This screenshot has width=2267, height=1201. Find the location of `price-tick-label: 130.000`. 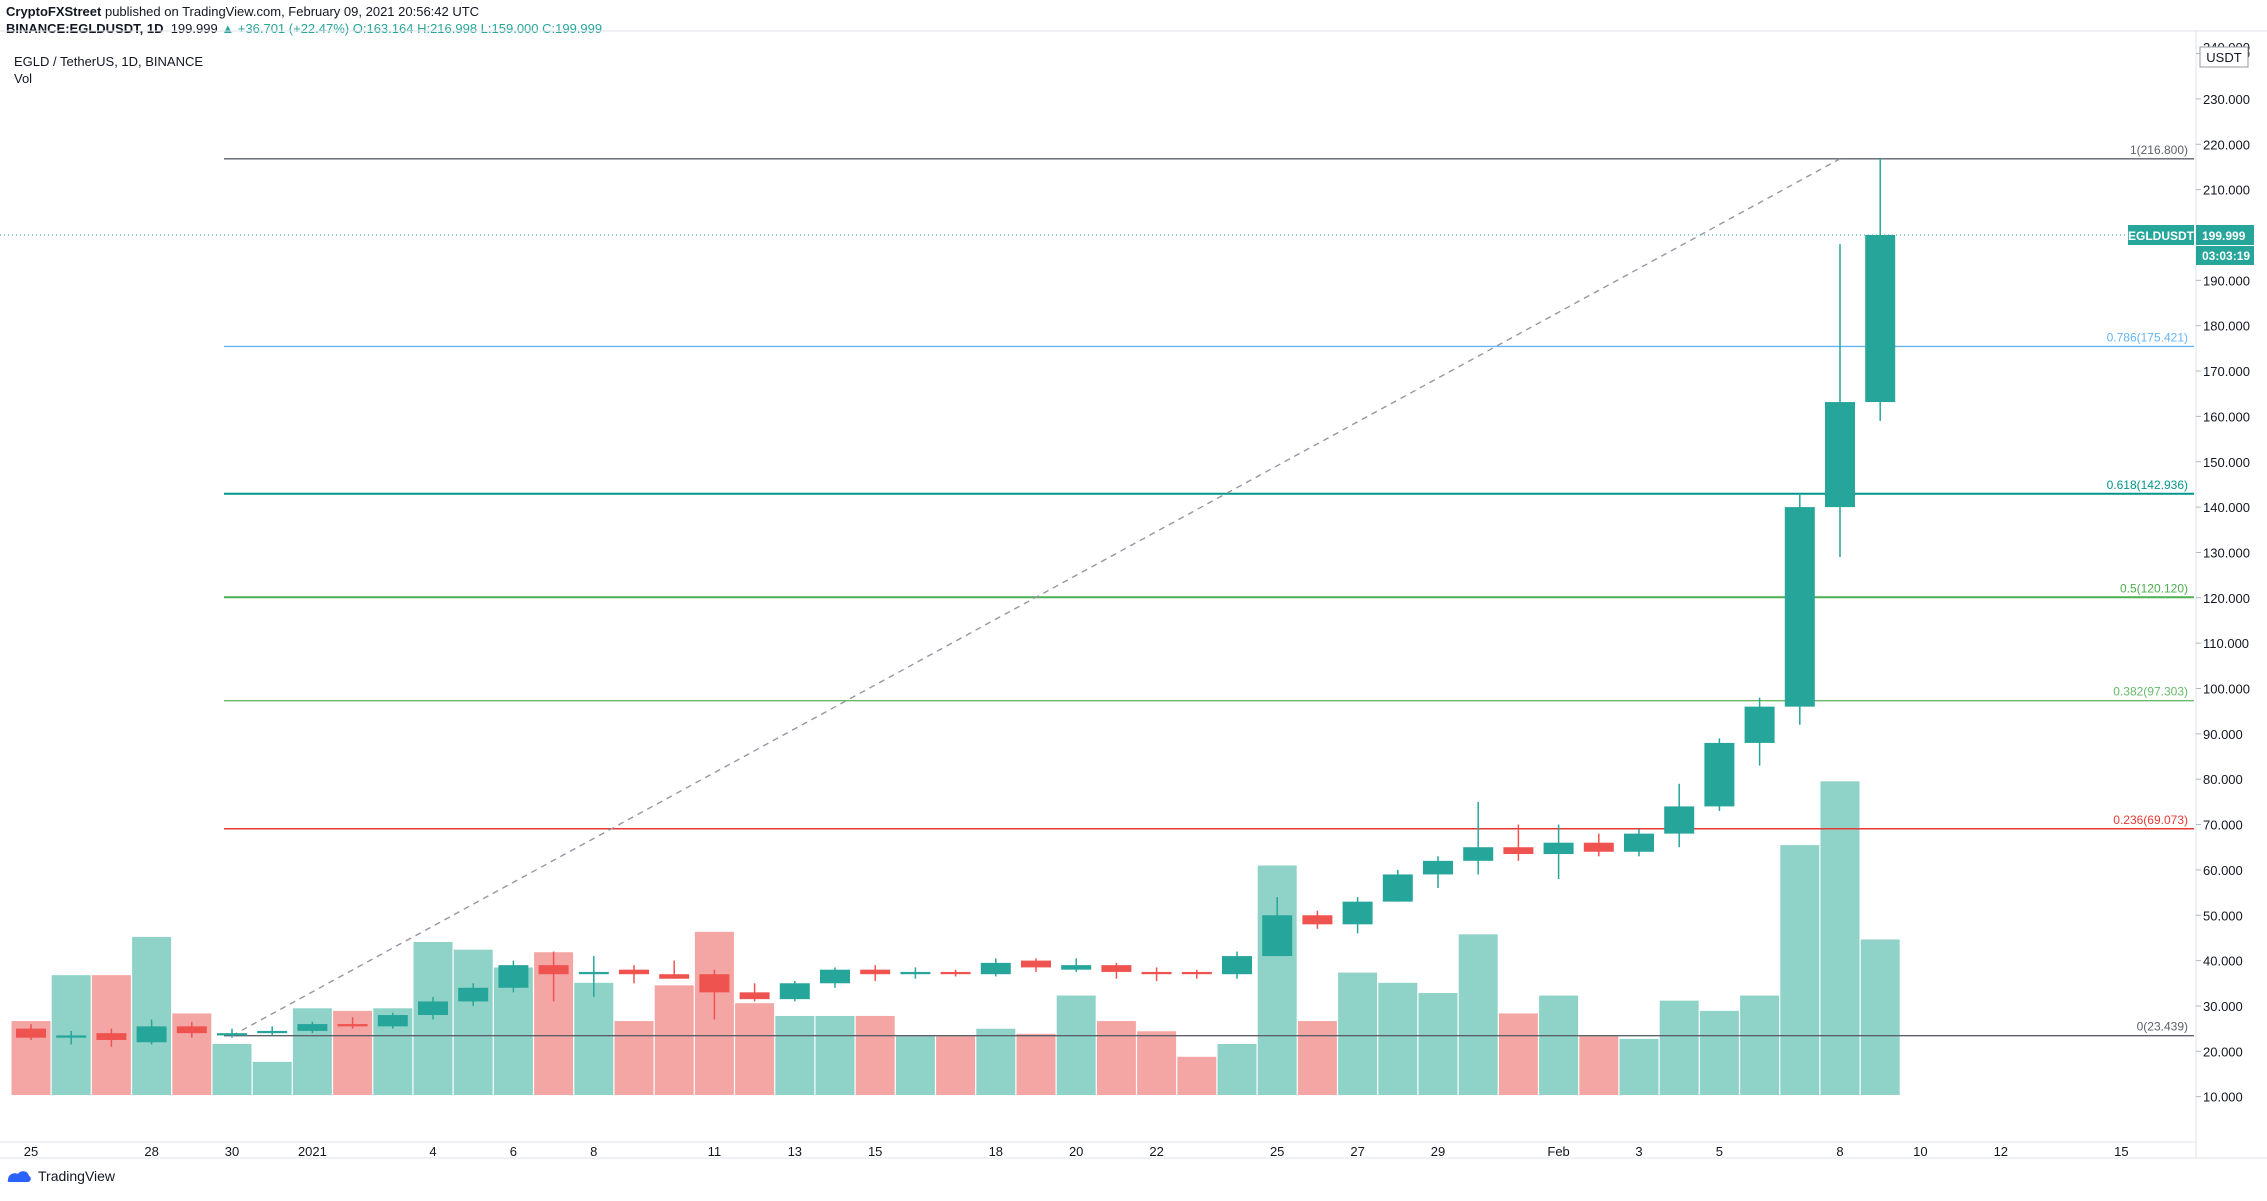

price-tick-label: 130.000 is located at coordinates (2226, 552).